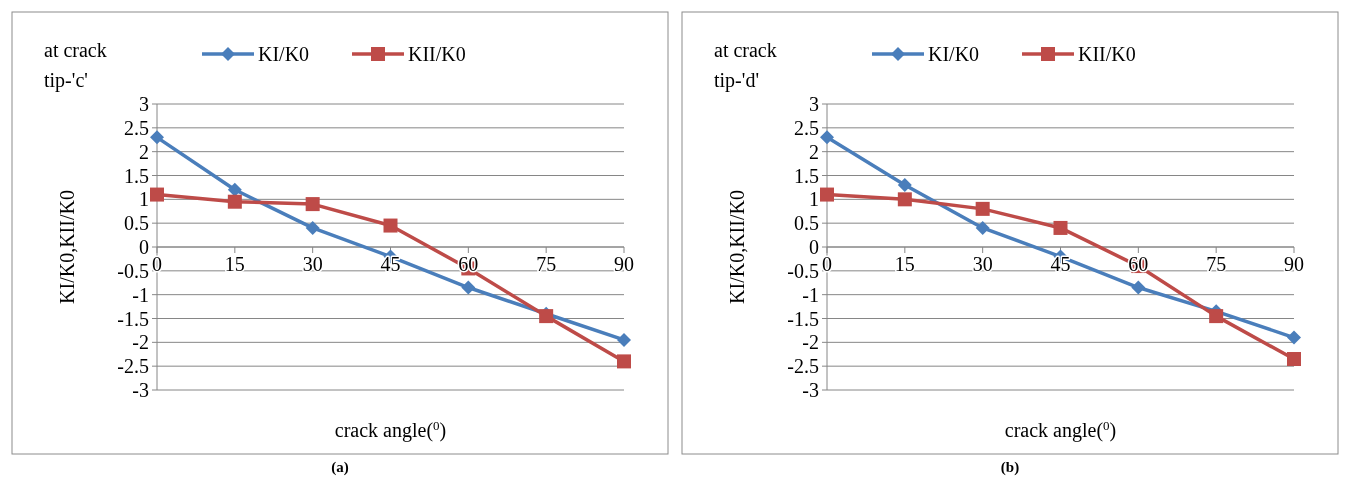  Describe the element at coordinates (1010, 467) in the screenshot. I see `text: (b)` at that location.